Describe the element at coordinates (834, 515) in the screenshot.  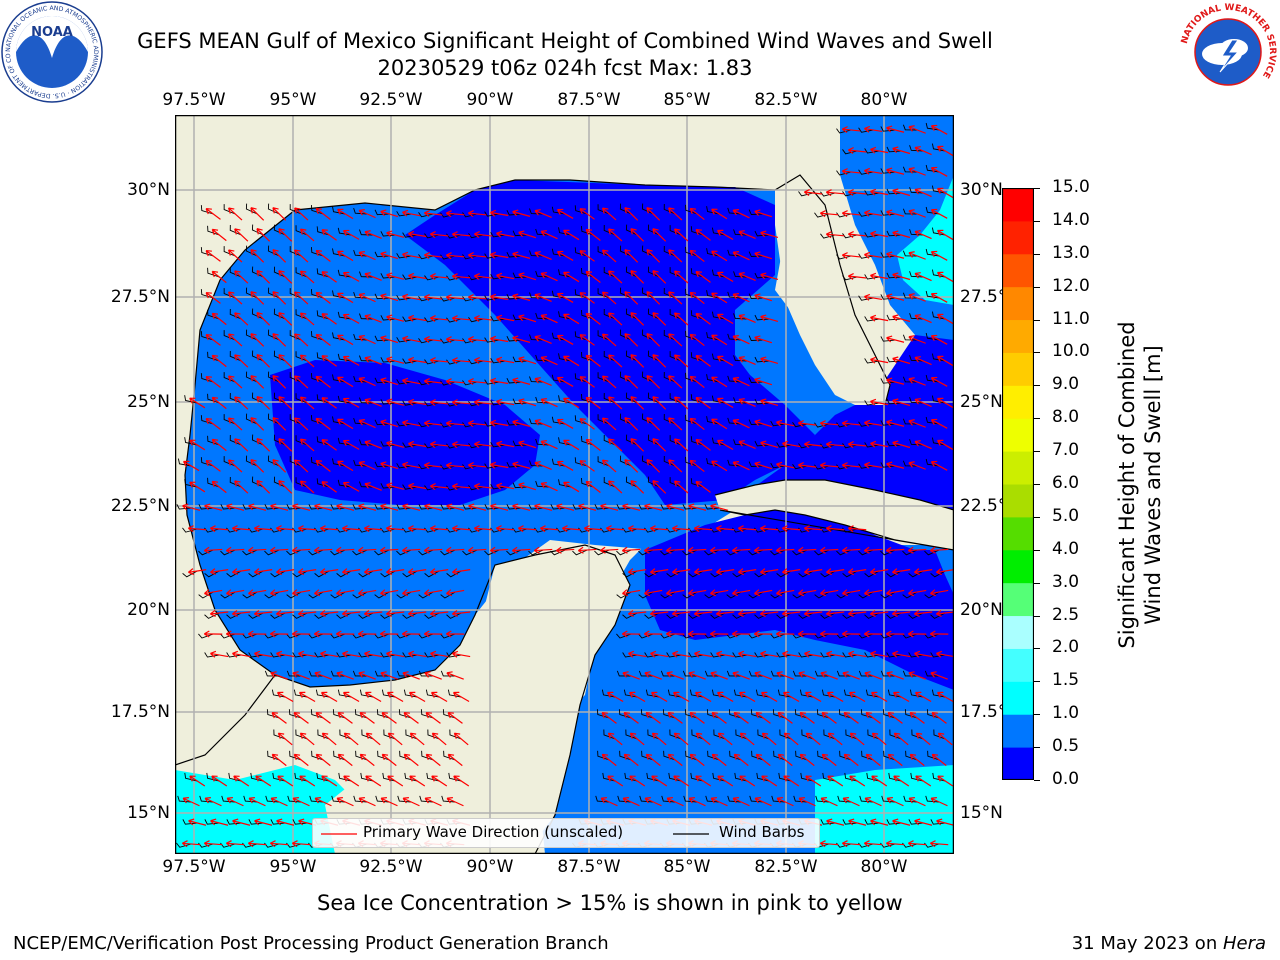
I see `cuba-coastline` at that location.